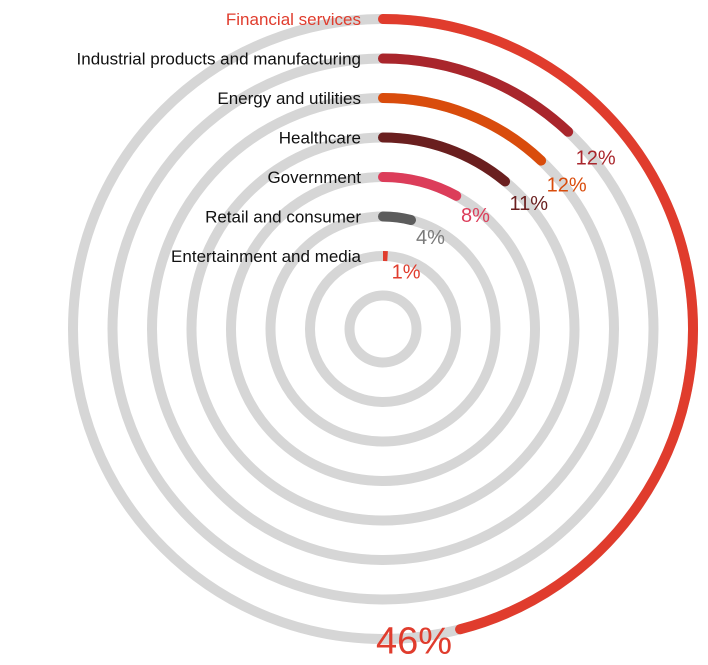  Describe the element at coordinates (596, 159) in the screenshot. I see `value-label-industrial-products-and-manufacturing: 12%` at that location.